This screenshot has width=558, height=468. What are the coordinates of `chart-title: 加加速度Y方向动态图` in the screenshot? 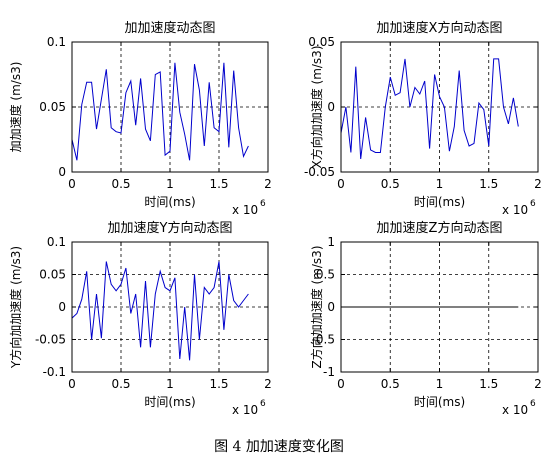 It's located at (170, 228).